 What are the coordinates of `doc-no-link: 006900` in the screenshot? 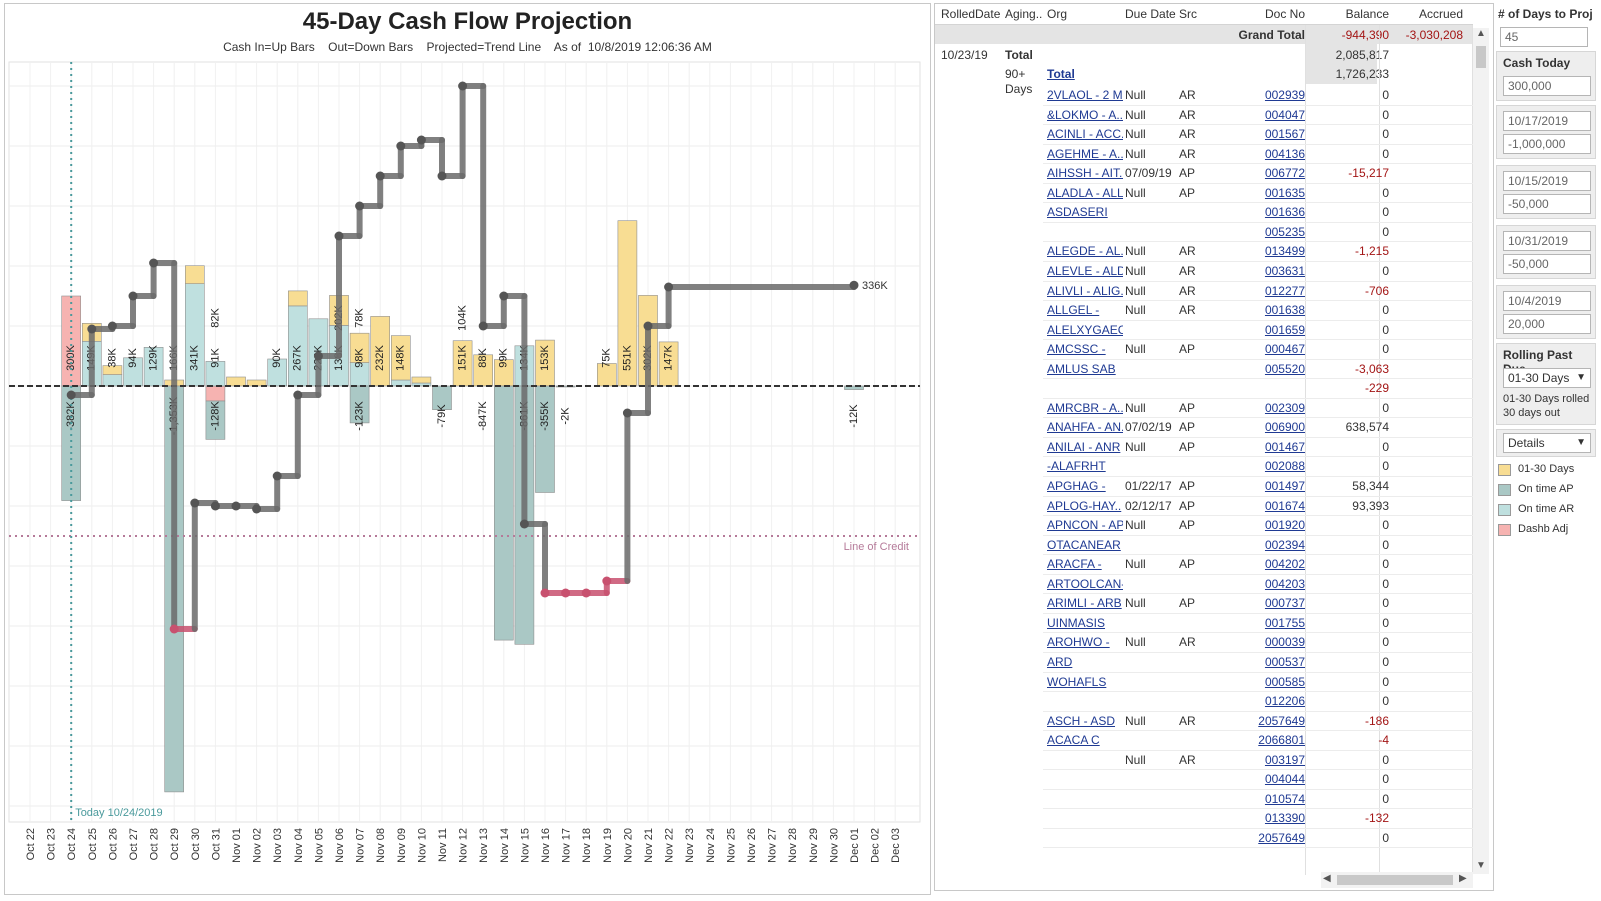 It's located at (1284, 427).